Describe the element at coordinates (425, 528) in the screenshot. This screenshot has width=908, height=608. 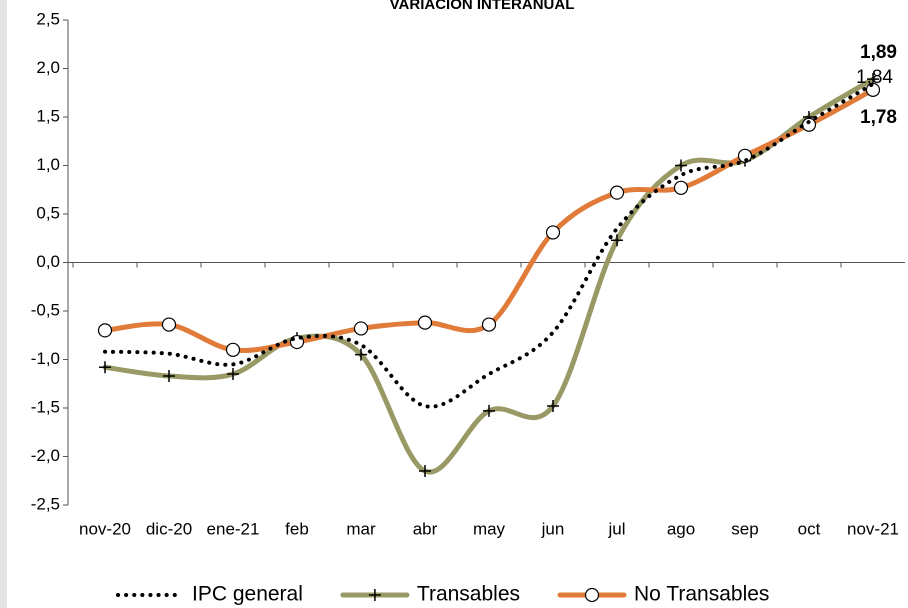
I see `x-tick-label: abr` at that location.